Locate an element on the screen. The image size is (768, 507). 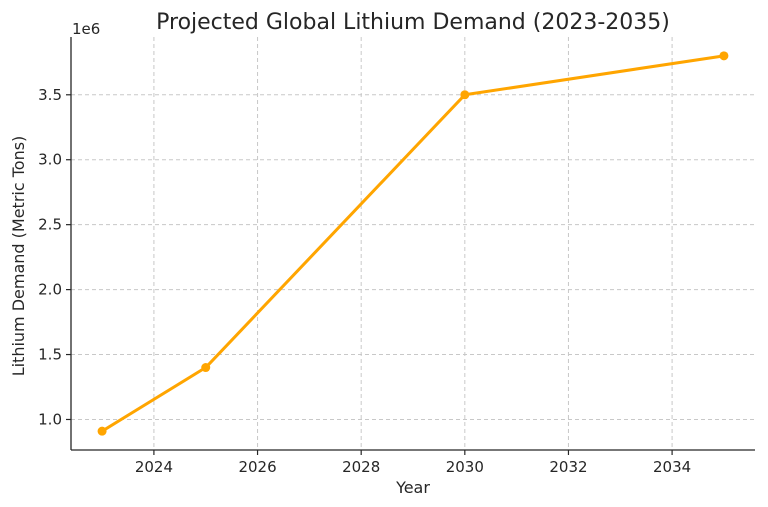
x-axis-label: Year is located at coordinates (412, 487).